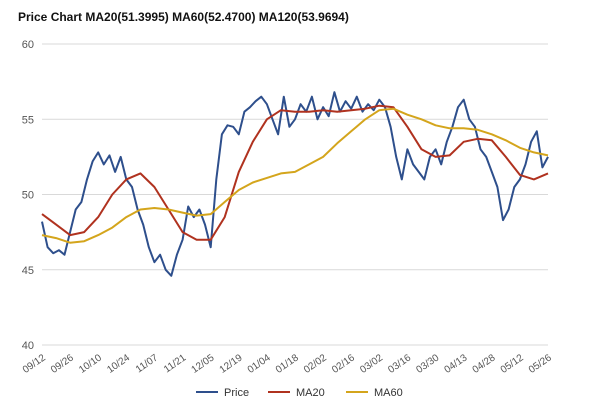 This screenshot has width=600, height=408. I want to click on y-axis-ticks: 40 45 50 55 60, so click(28, 195).